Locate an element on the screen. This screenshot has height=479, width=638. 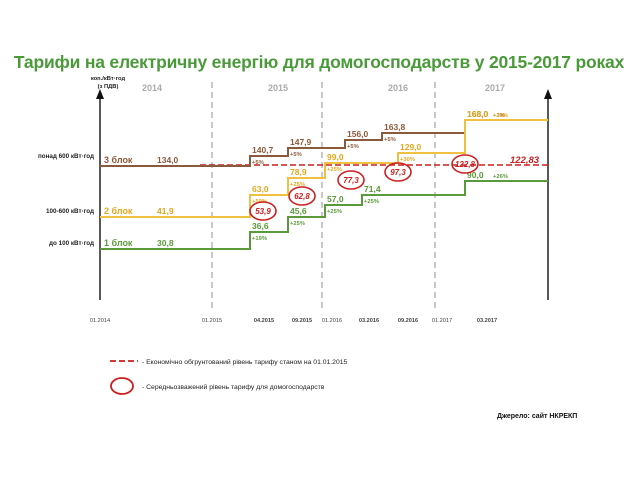
data-label: 45,6 is located at coordinates (298, 211).